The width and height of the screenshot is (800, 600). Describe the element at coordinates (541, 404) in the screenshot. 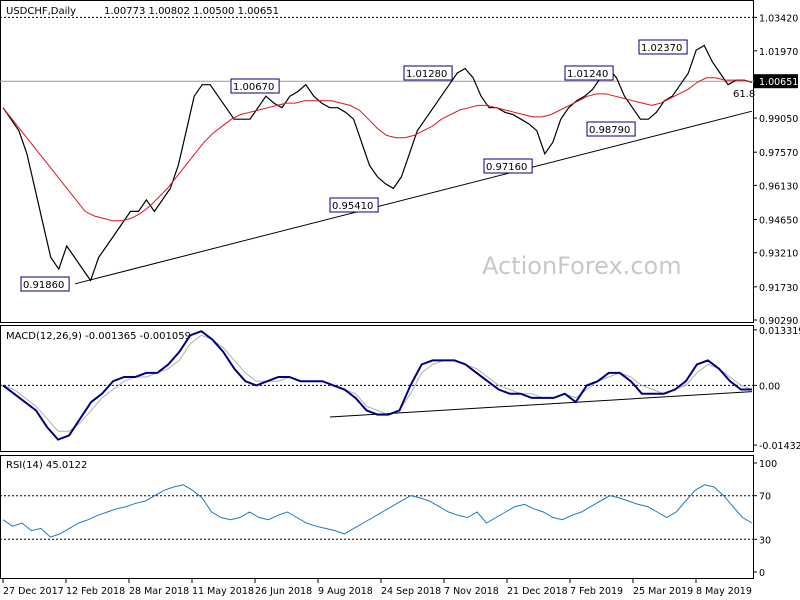

I see `macd-trendline` at that location.